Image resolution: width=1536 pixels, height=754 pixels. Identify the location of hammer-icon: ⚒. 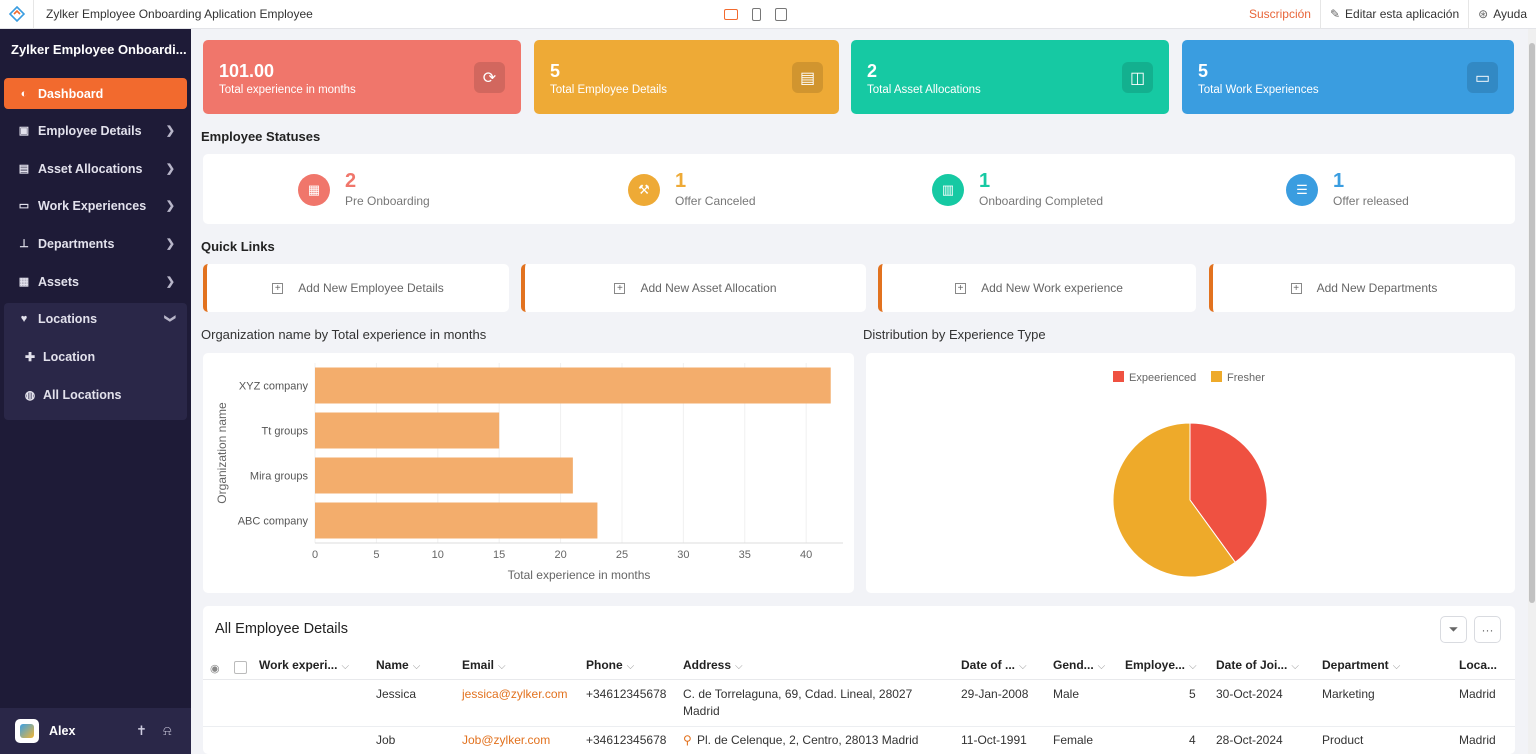
(644, 190).